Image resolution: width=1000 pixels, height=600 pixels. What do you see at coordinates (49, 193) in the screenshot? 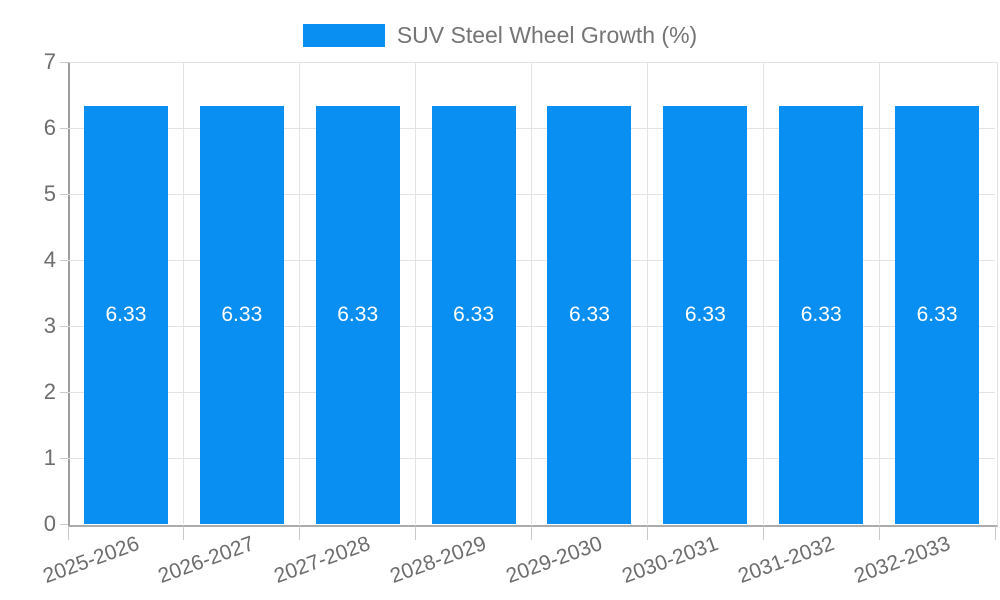
I see `y-axis-tick-label: 5` at bounding box center [49, 193].